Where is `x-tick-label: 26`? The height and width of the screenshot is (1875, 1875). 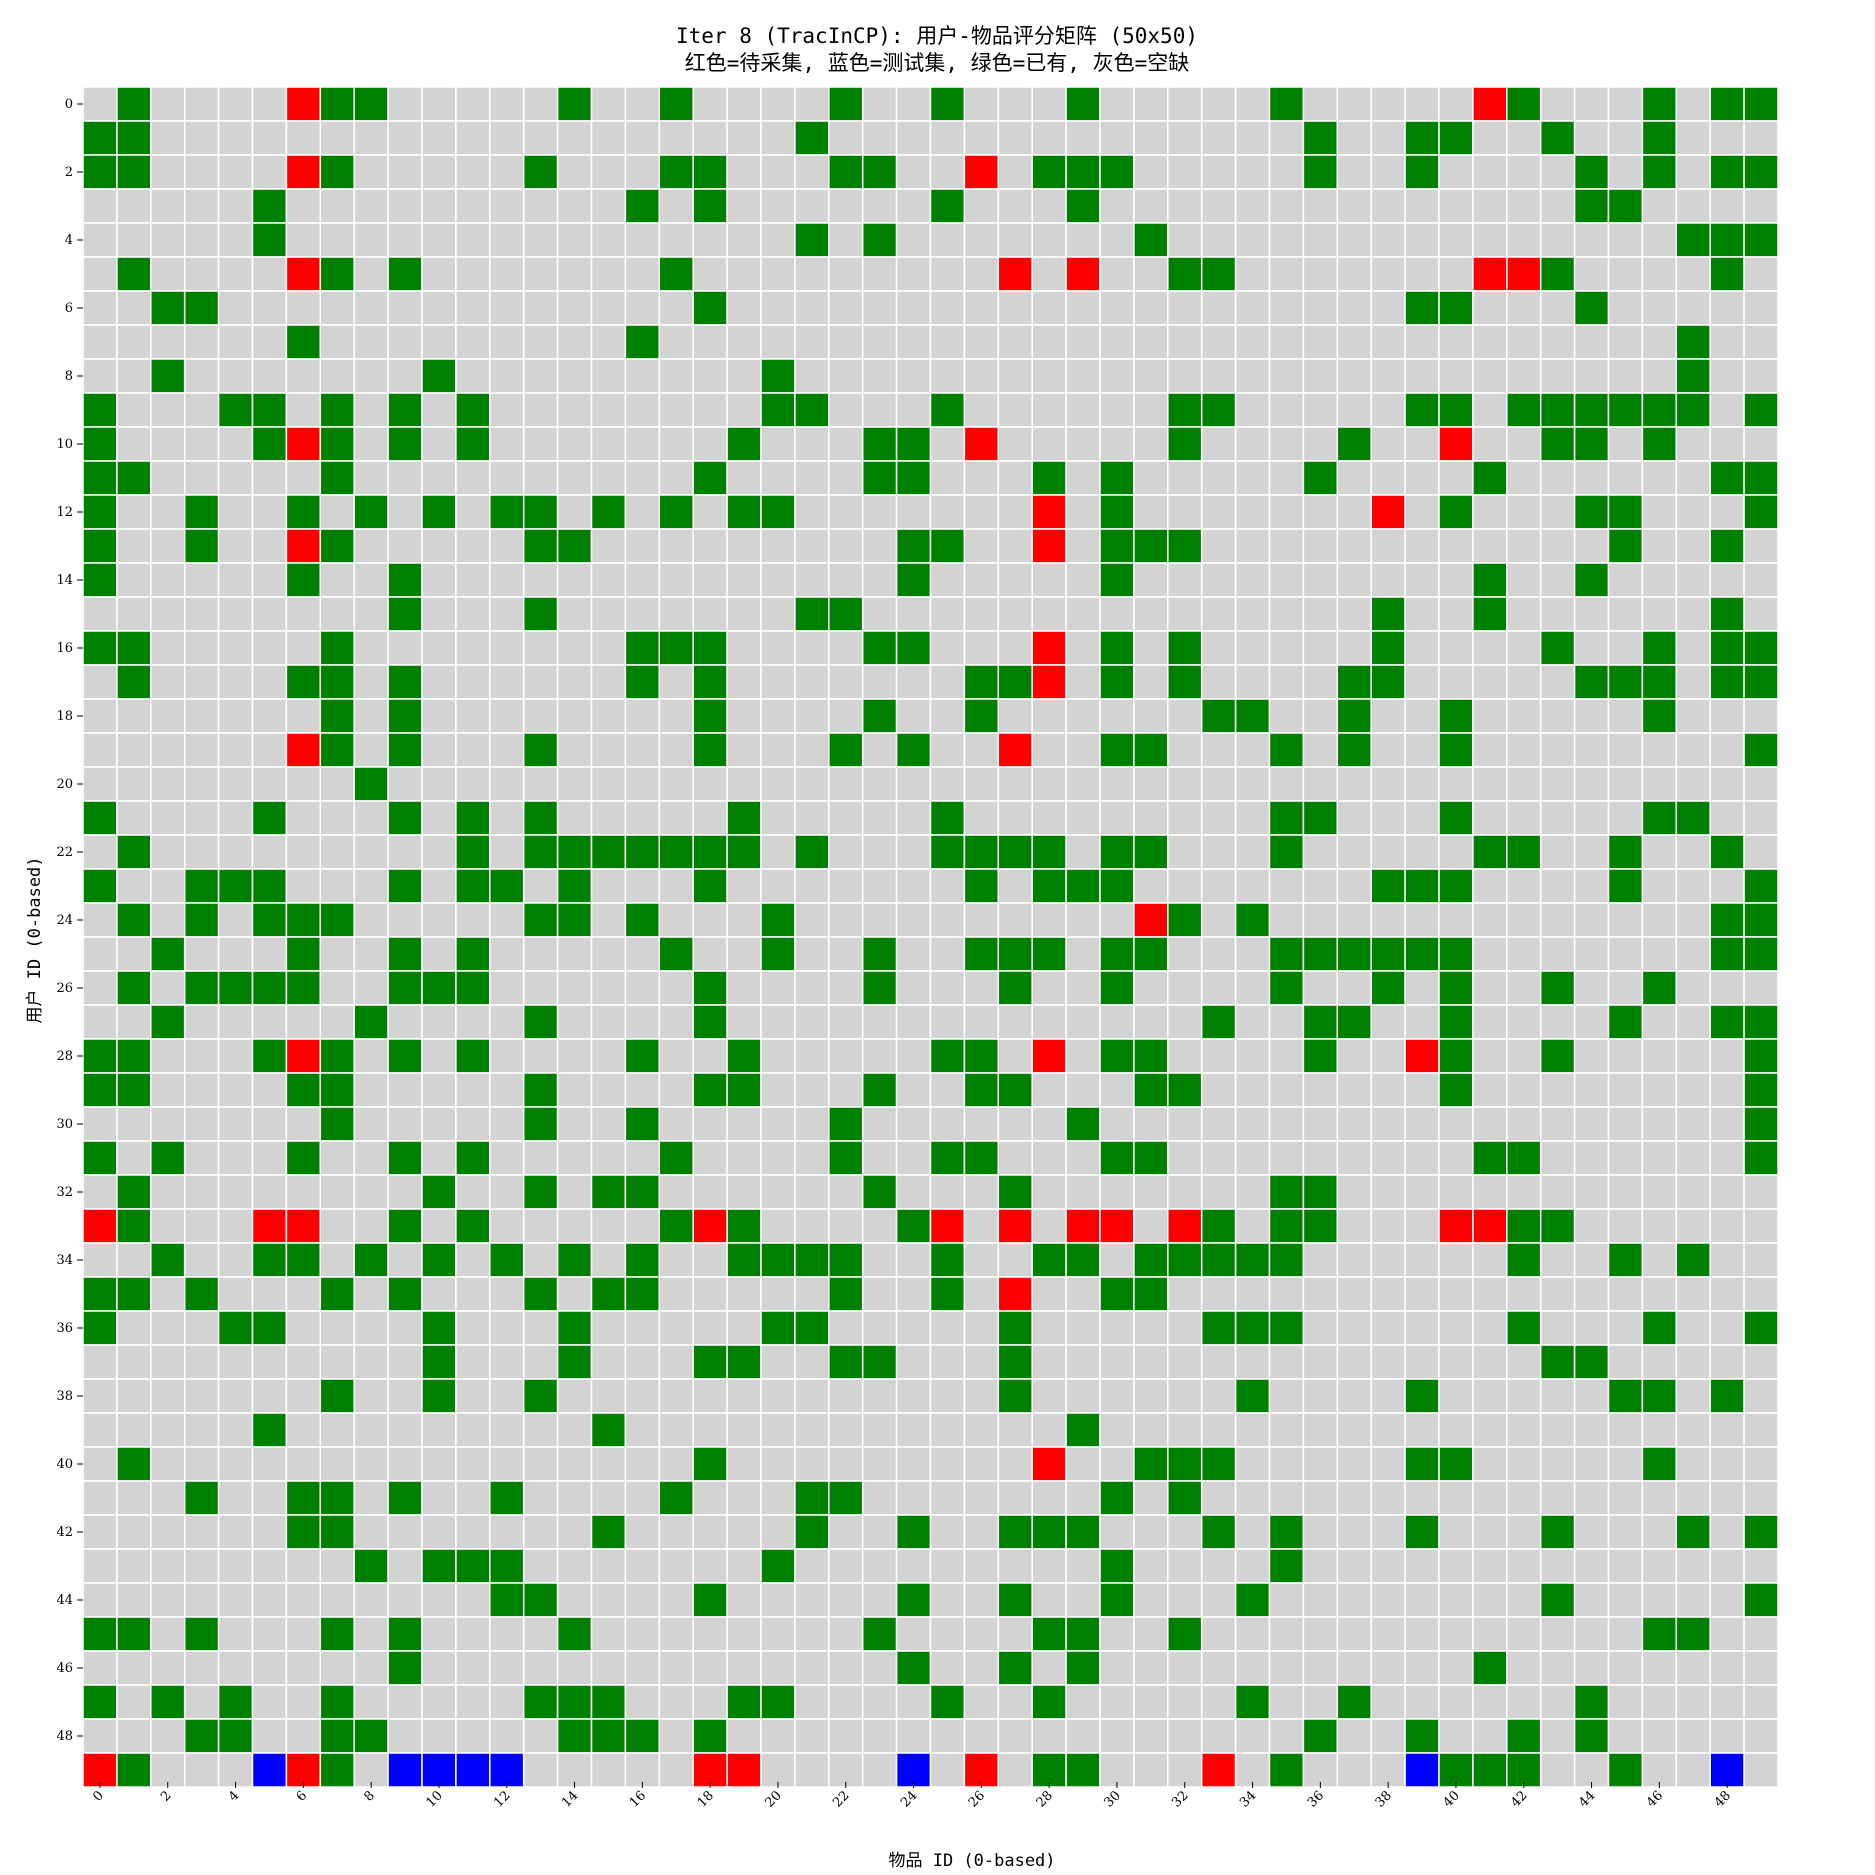
x-tick-label: 26 is located at coordinates (977, 1799).